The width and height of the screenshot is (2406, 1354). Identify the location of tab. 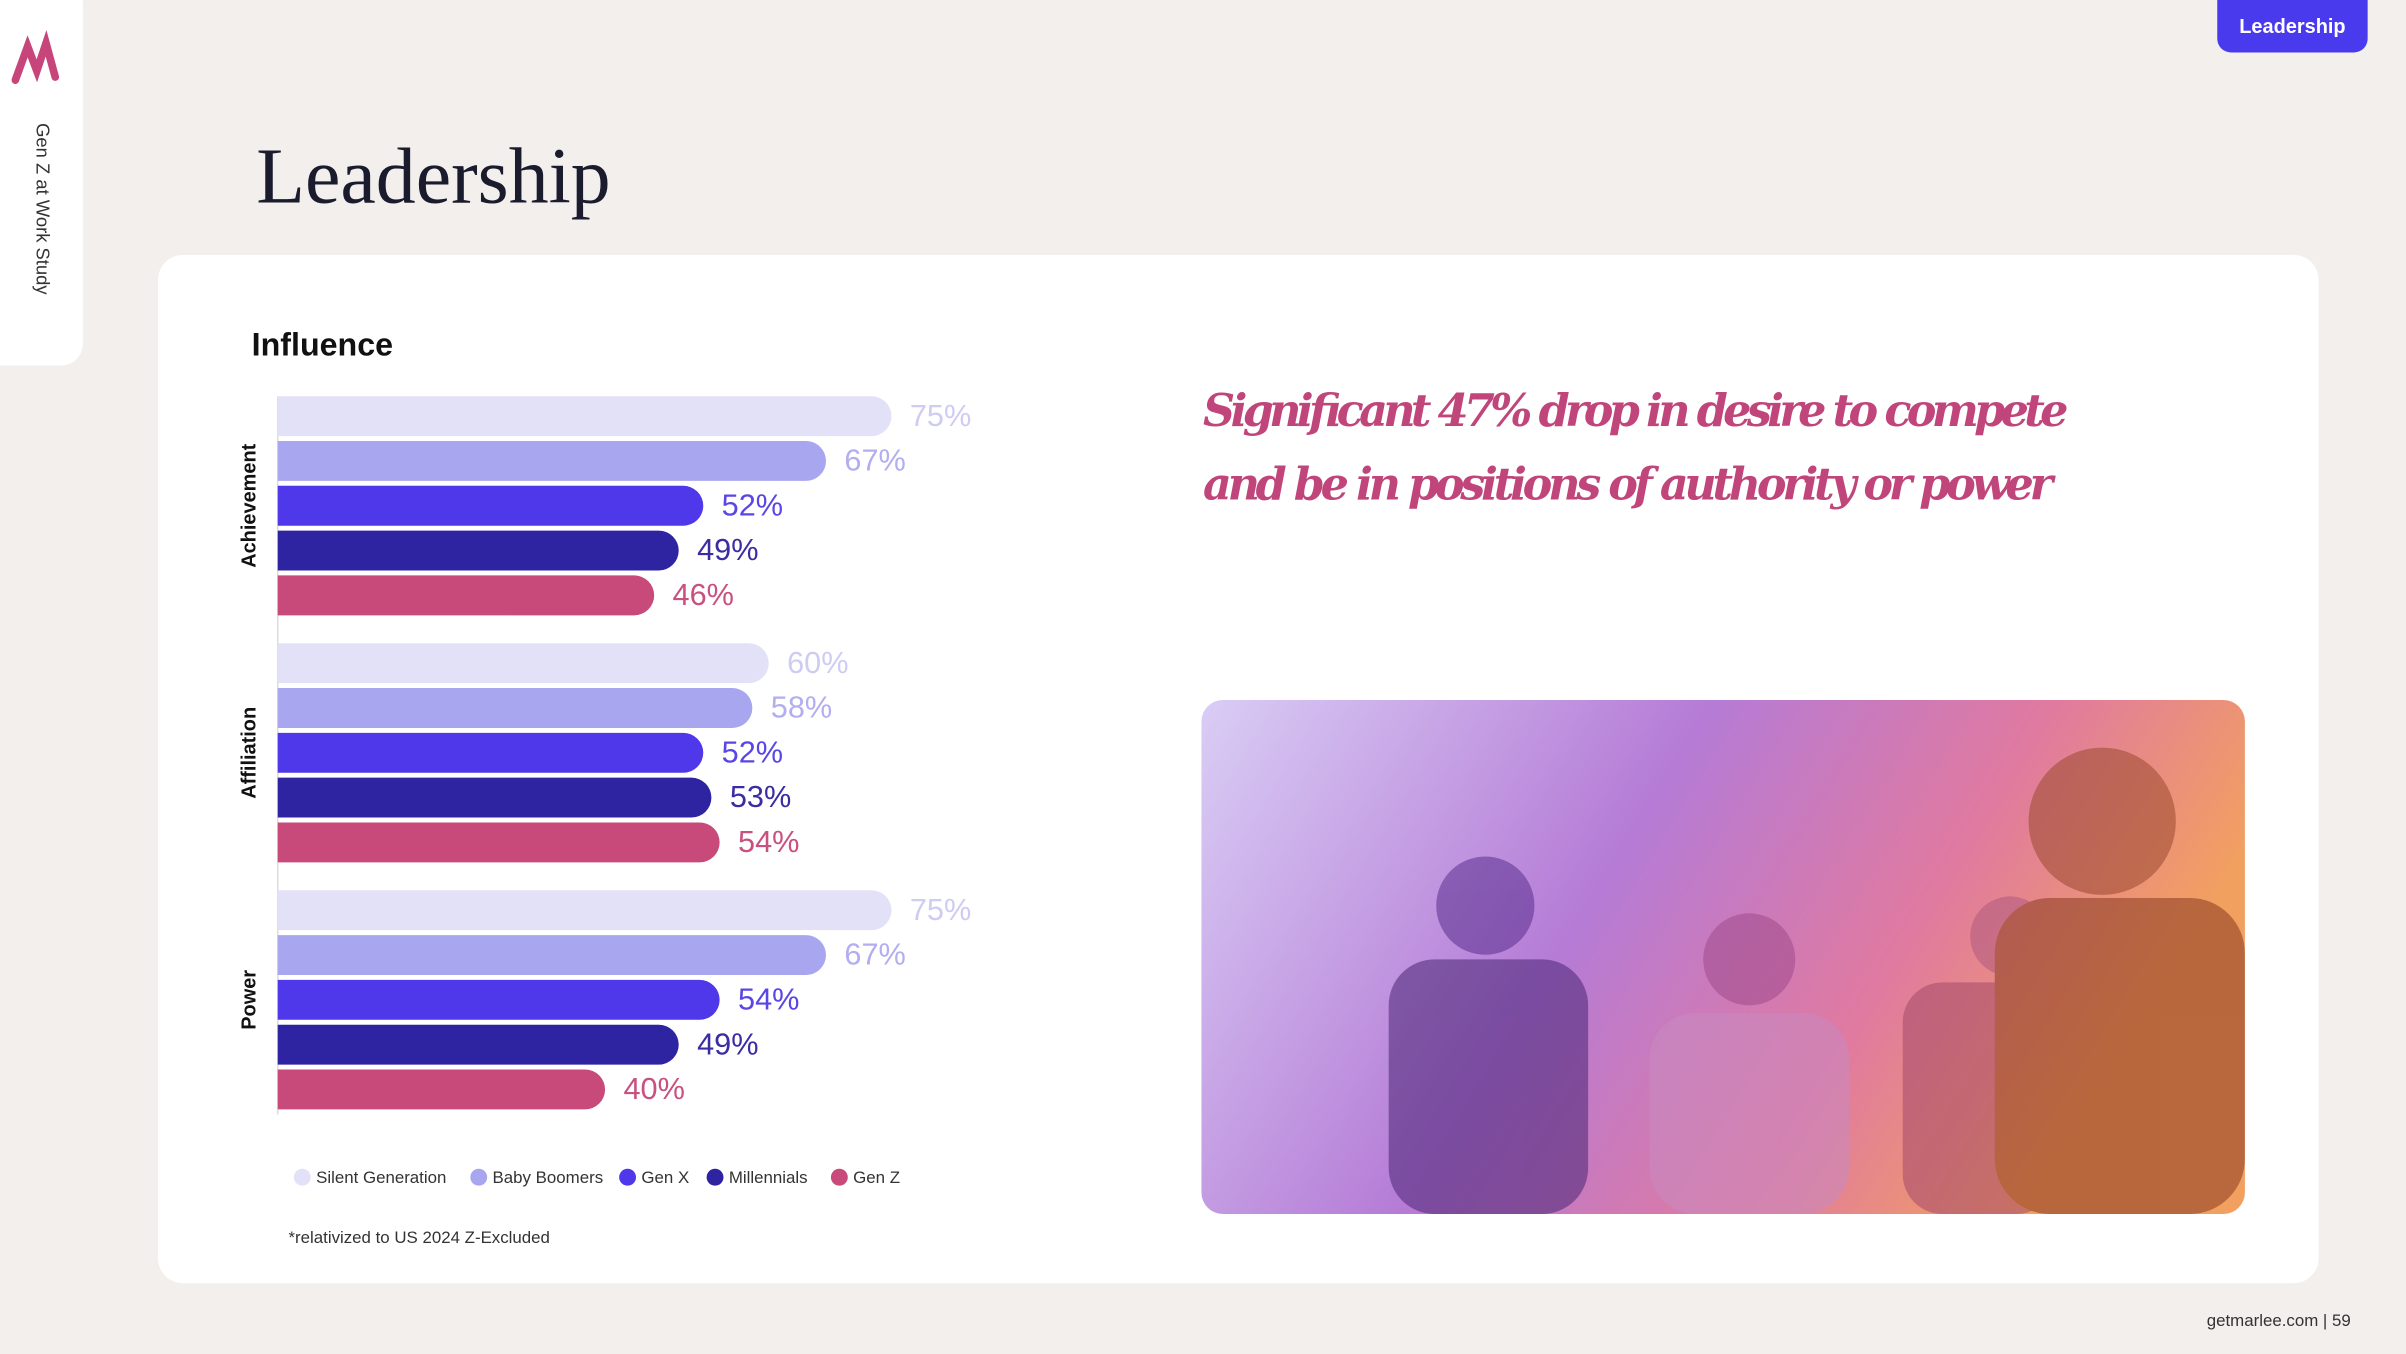
(2292, 26).